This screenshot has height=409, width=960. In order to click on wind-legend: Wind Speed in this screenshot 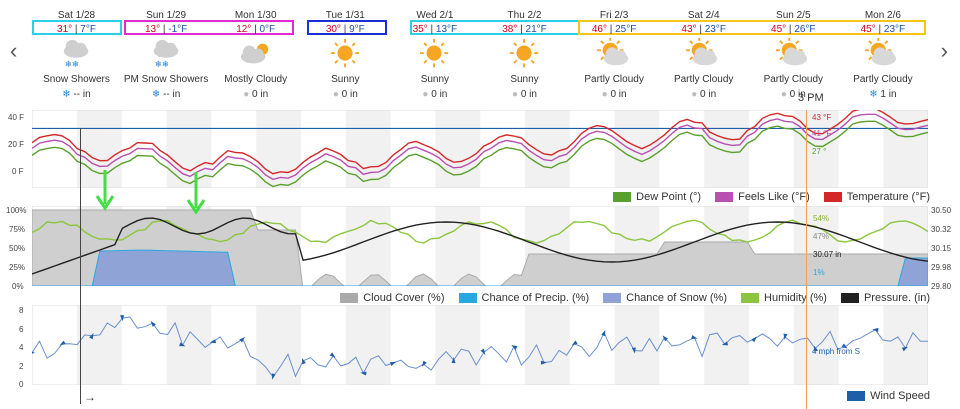, I will do `click(888, 396)`.